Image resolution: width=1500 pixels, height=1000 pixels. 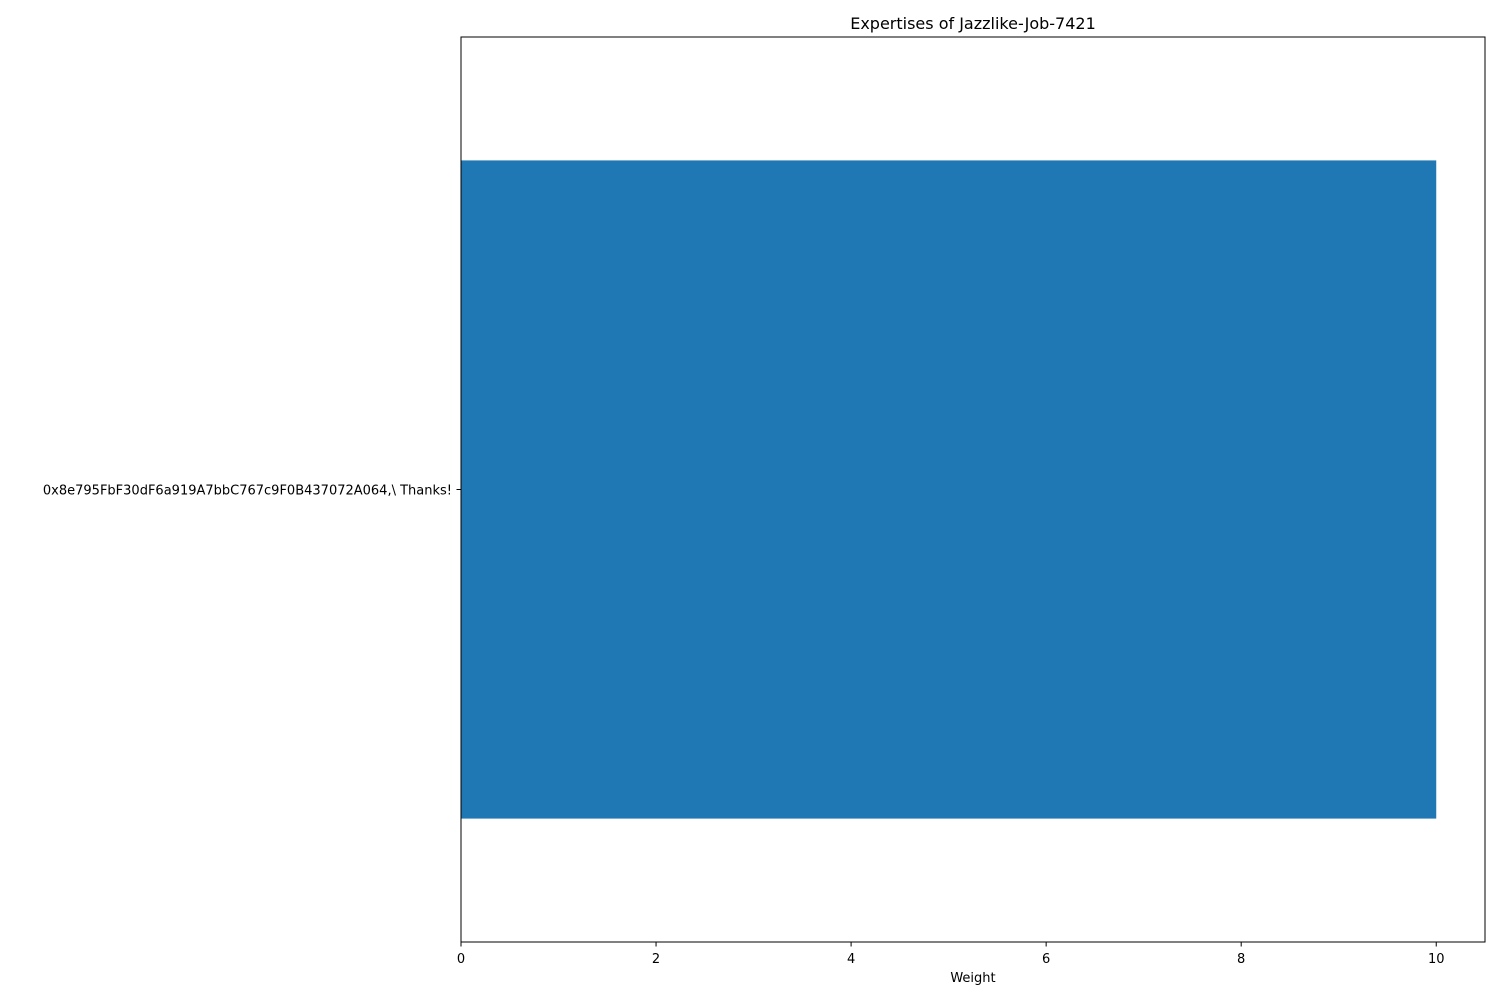 What do you see at coordinates (951, 954) in the screenshot?
I see `x-axis-ticks: 0 2 4 6 8 10` at bounding box center [951, 954].